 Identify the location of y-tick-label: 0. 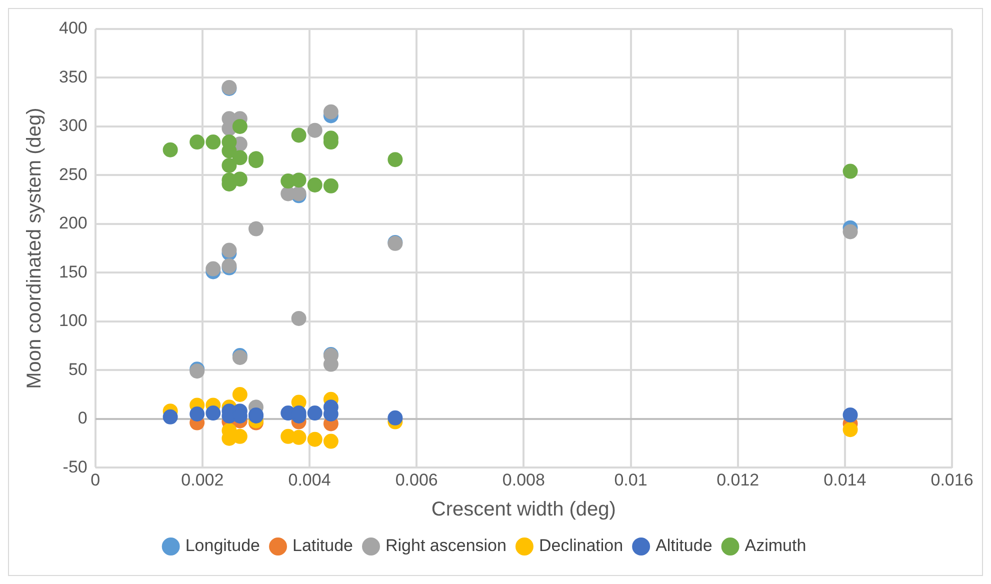
(83, 418).